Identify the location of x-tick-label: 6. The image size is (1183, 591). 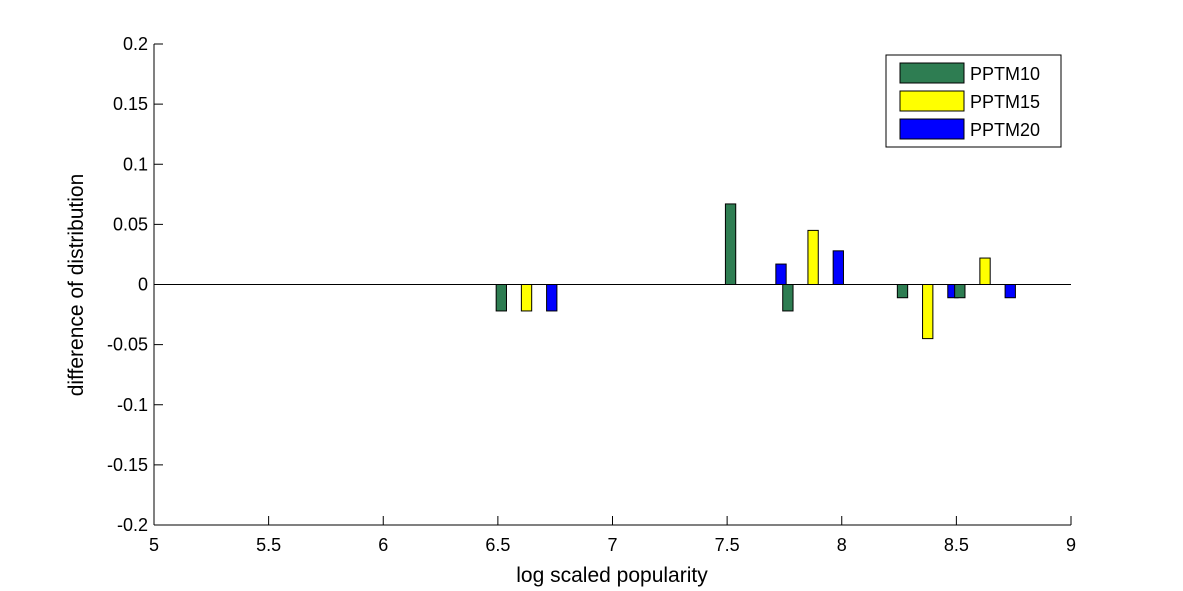
(383, 545).